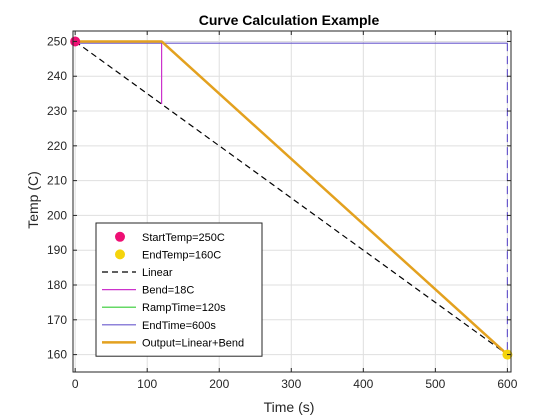  I want to click on x-tick-label: 0, so click(75, 384).